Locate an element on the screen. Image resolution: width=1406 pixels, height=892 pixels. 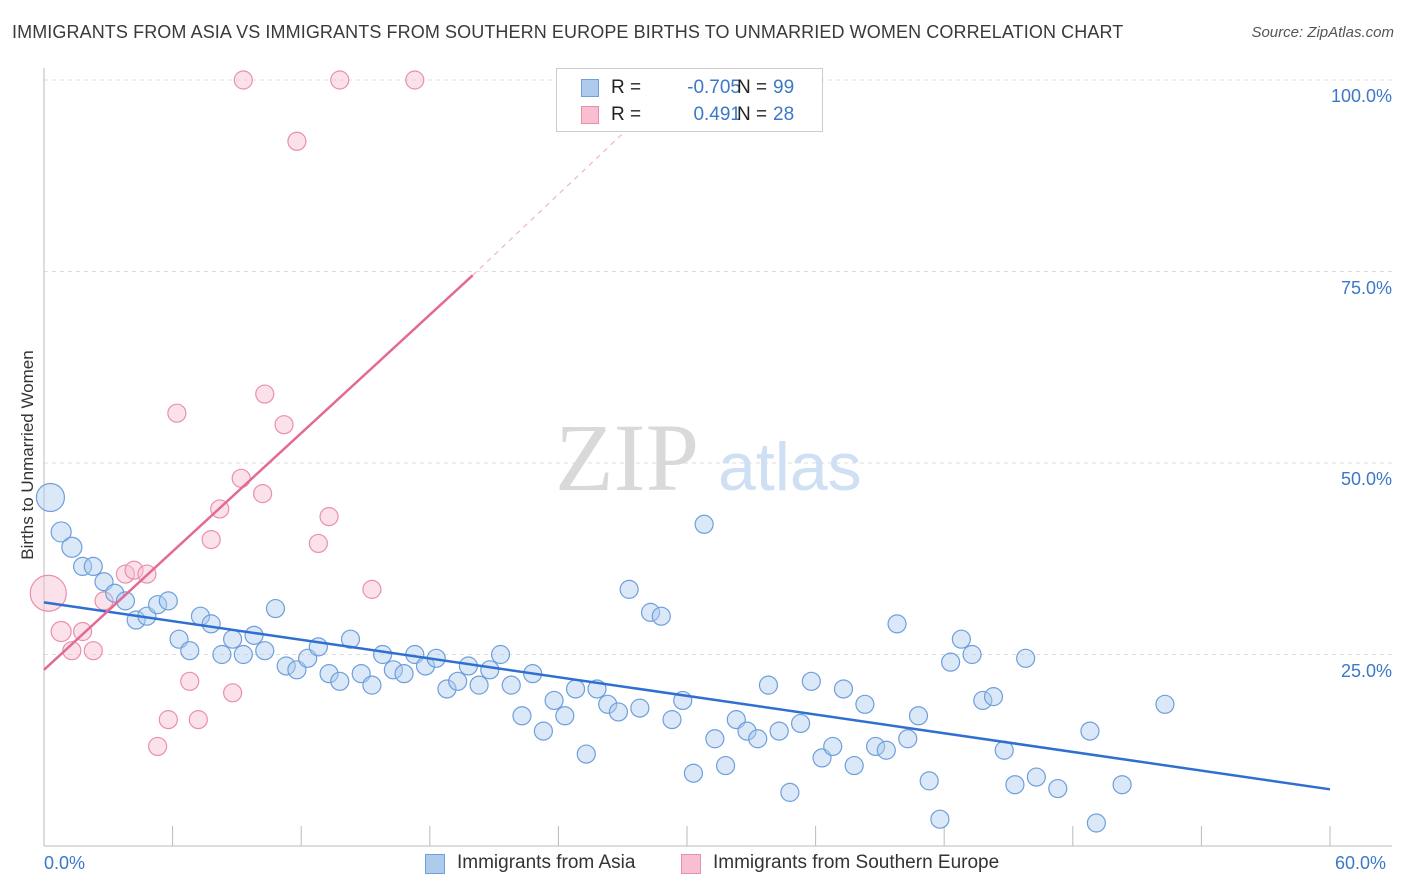
y-tick-label: 100.0% is located at coordinates (1361, 96).